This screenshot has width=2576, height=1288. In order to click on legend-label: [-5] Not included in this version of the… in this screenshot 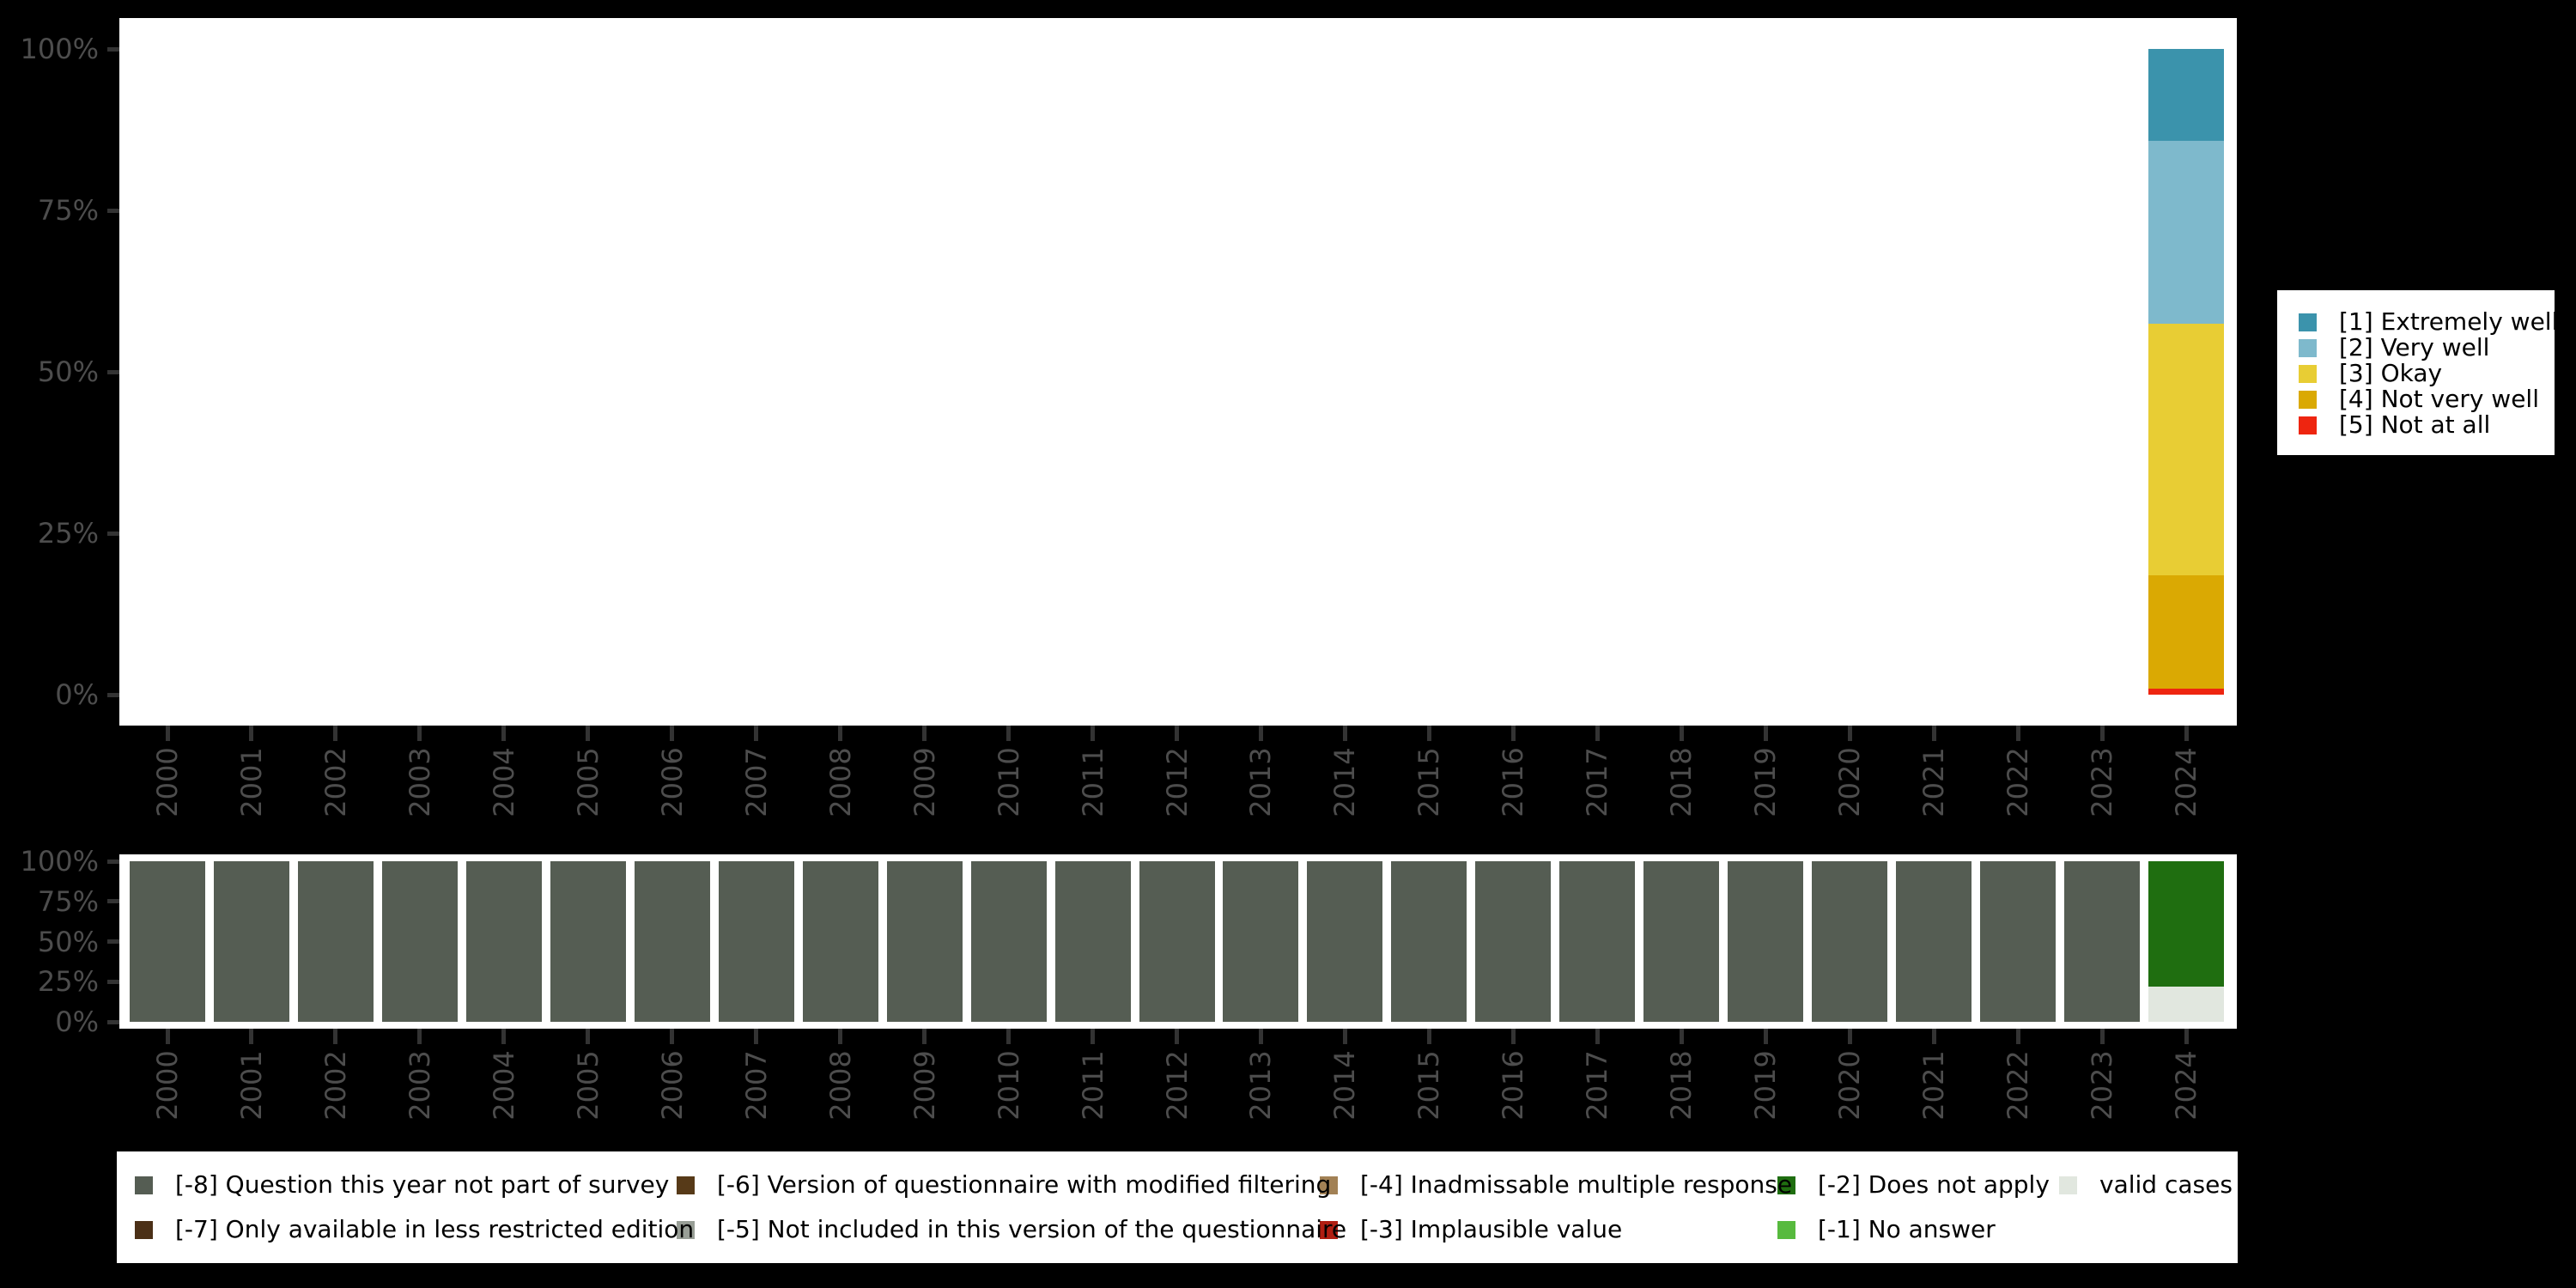, I will do `click(1032, 1229)`.